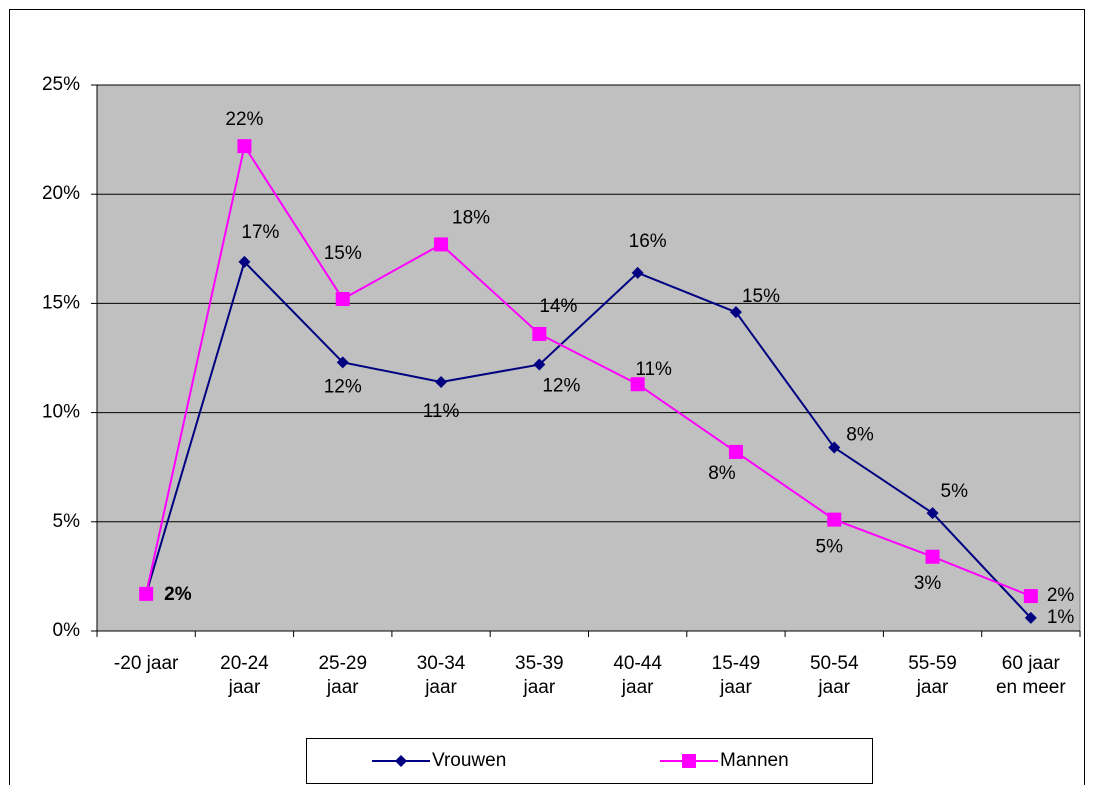 This screenshot has height=785, width=1094. What do you see at coordinates (469, 760) in the screenshot?
I see `legend-label: Vrouwen` at bounding box center [469, 760].